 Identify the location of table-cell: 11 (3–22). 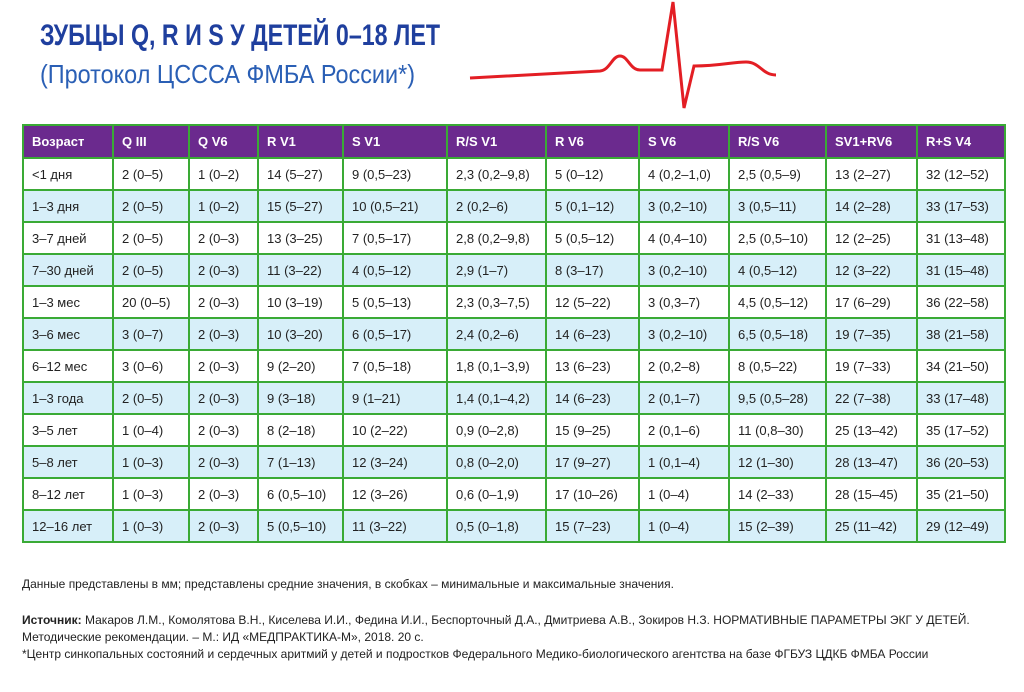
(395, 526).